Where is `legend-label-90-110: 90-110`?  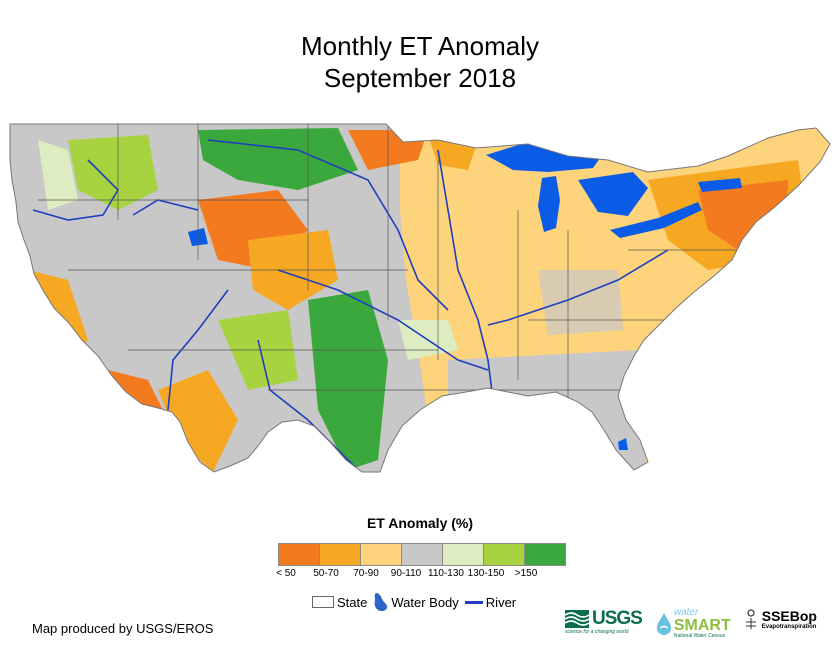
legend-label-90-110: 90-110 is located at coordinates (406, 573).